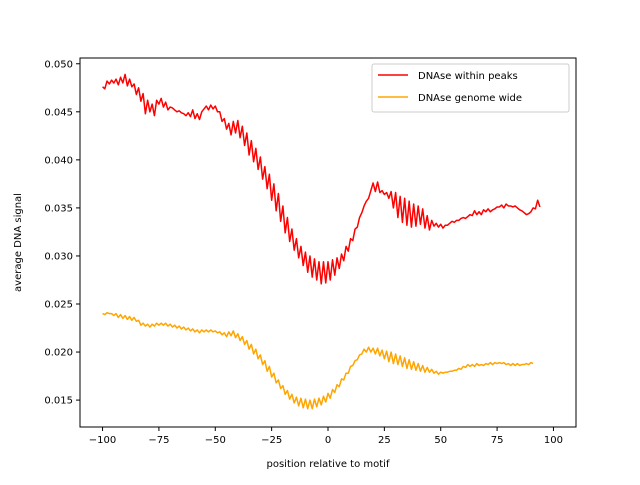  Describe the element at coordinates (328, 464) in the screenshot. I see `x-axis-label: position relative to motif` at that location.